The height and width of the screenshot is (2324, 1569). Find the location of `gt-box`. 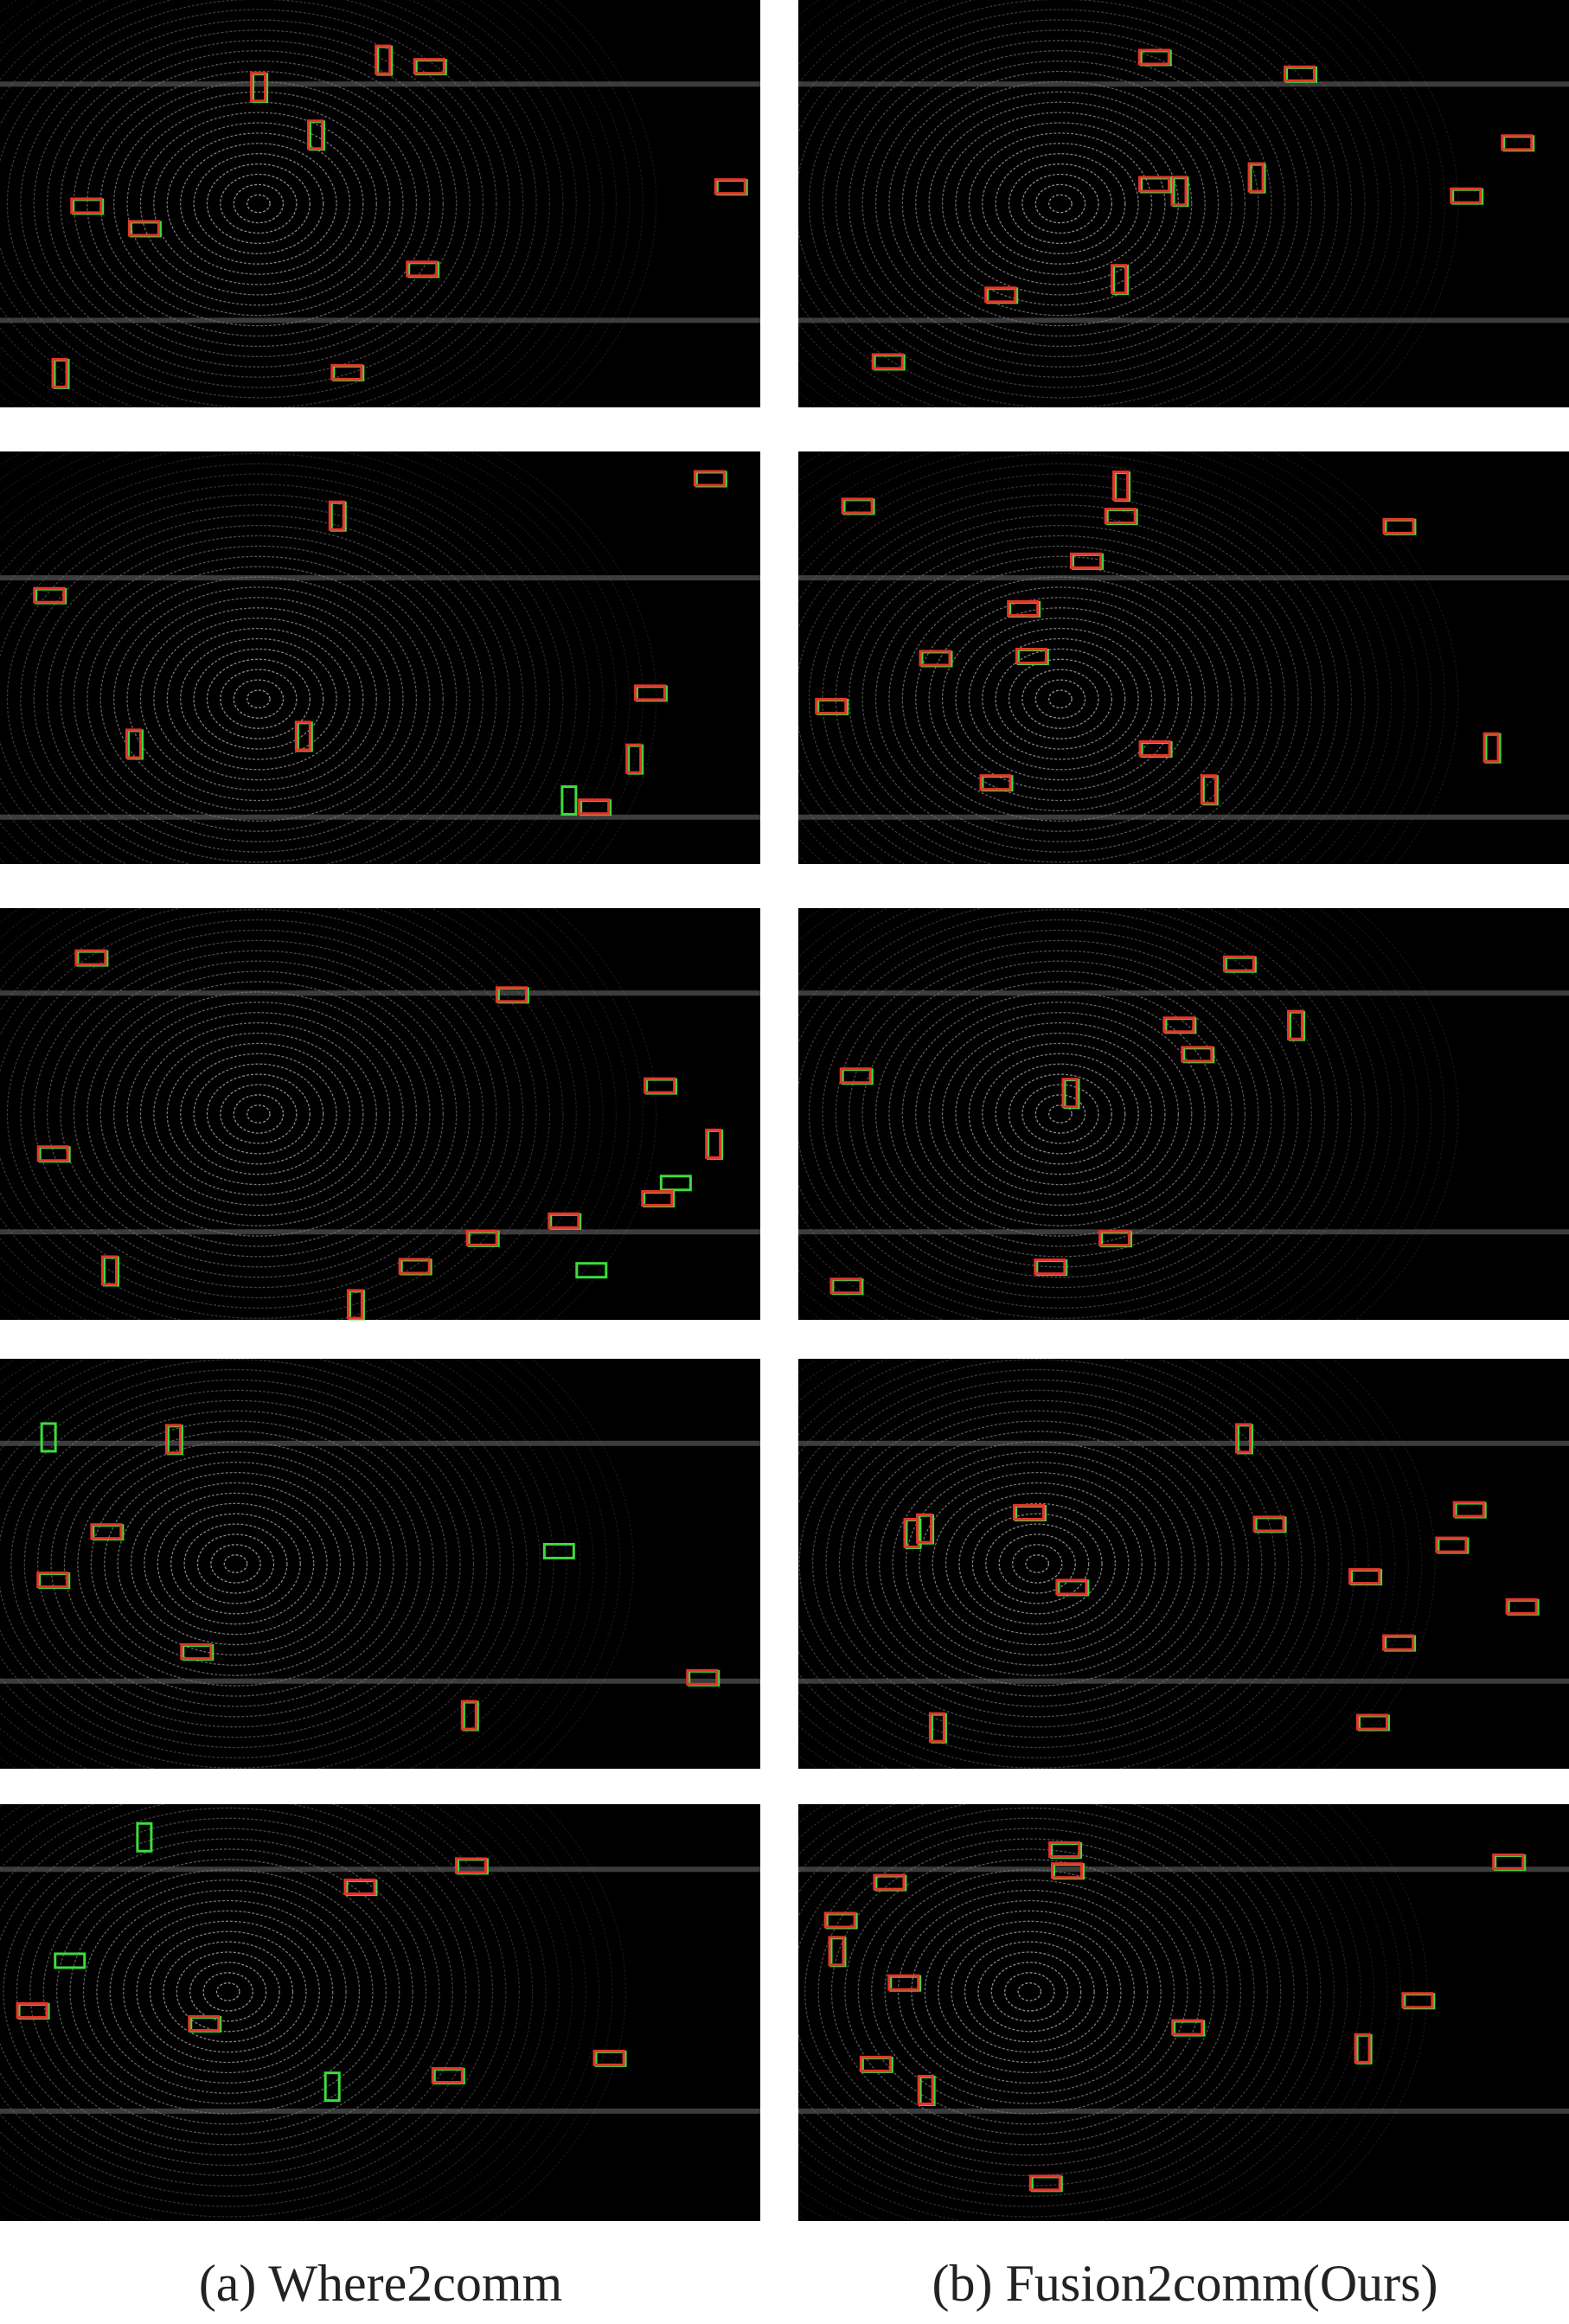

gt-box is located at coordinates (675, 1183).